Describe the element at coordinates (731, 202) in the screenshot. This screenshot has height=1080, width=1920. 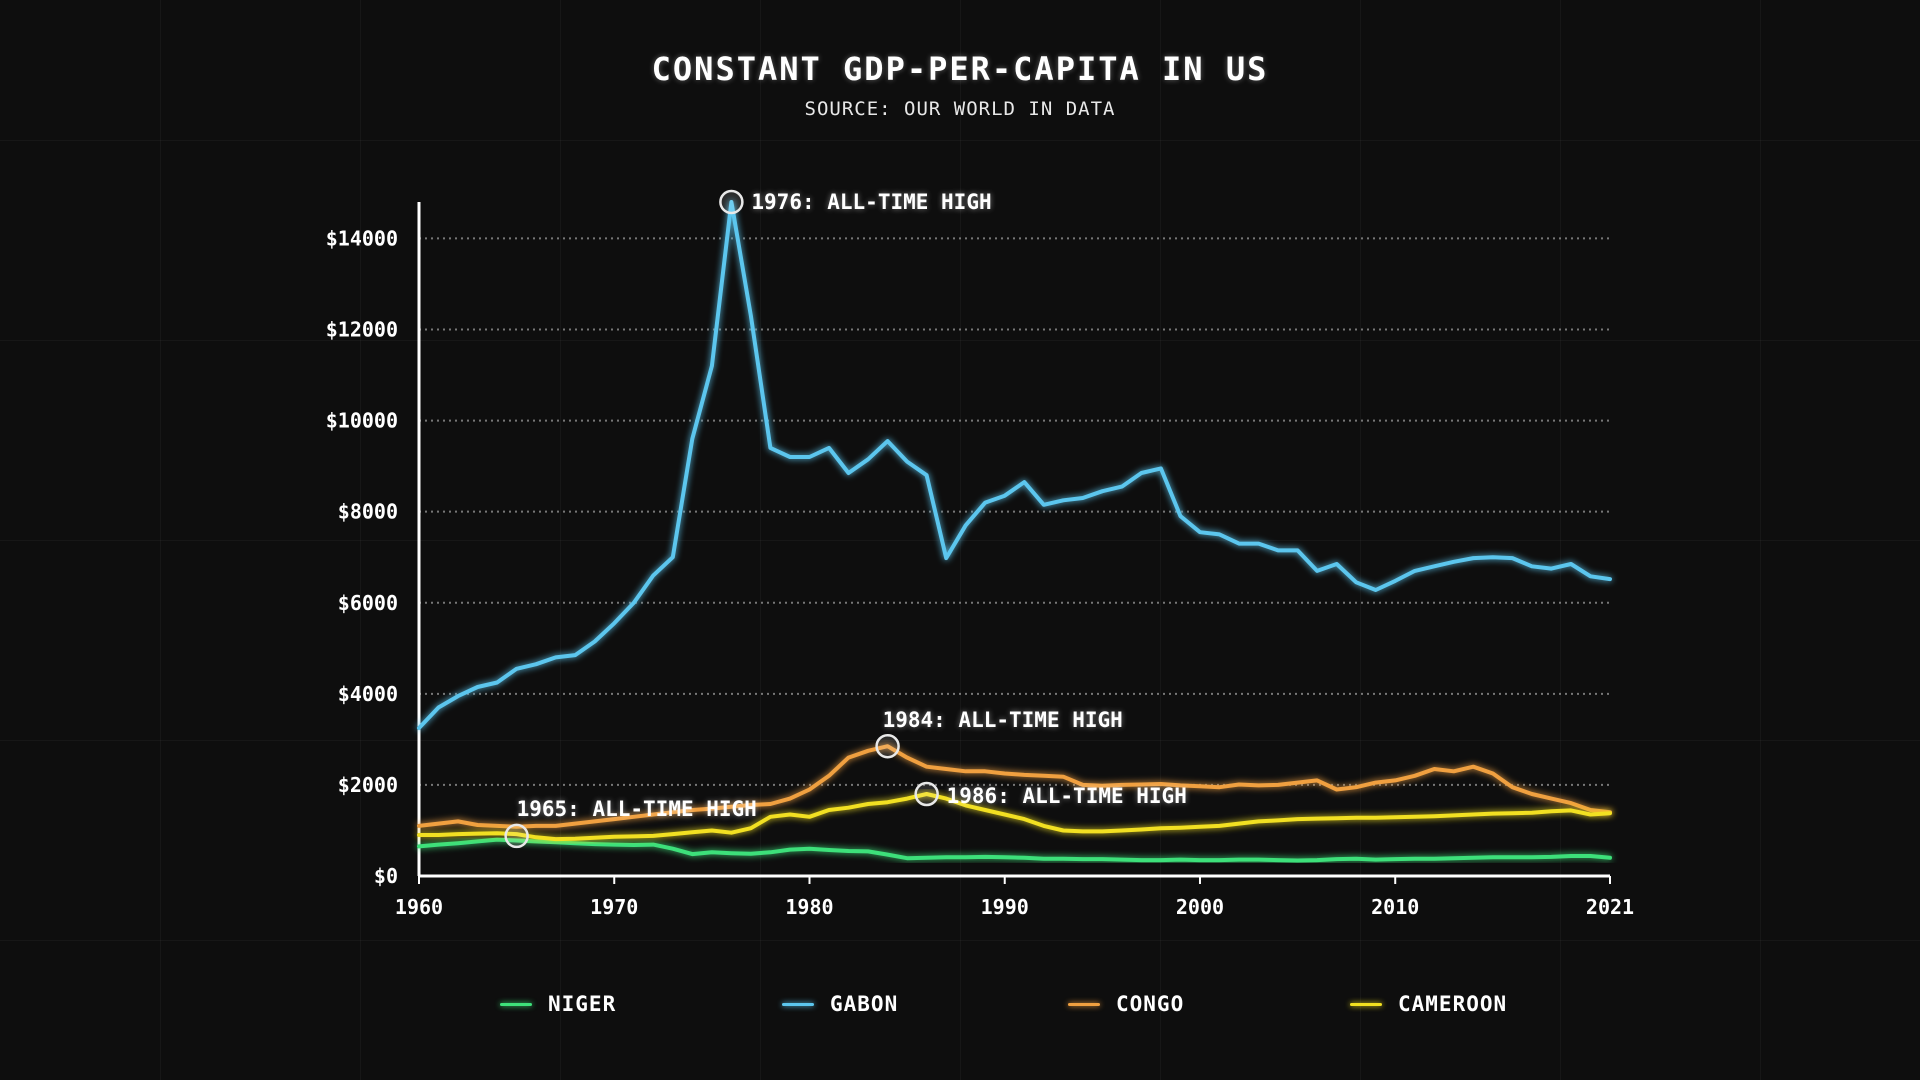
I see `annotation-marker-gabon` at that location.